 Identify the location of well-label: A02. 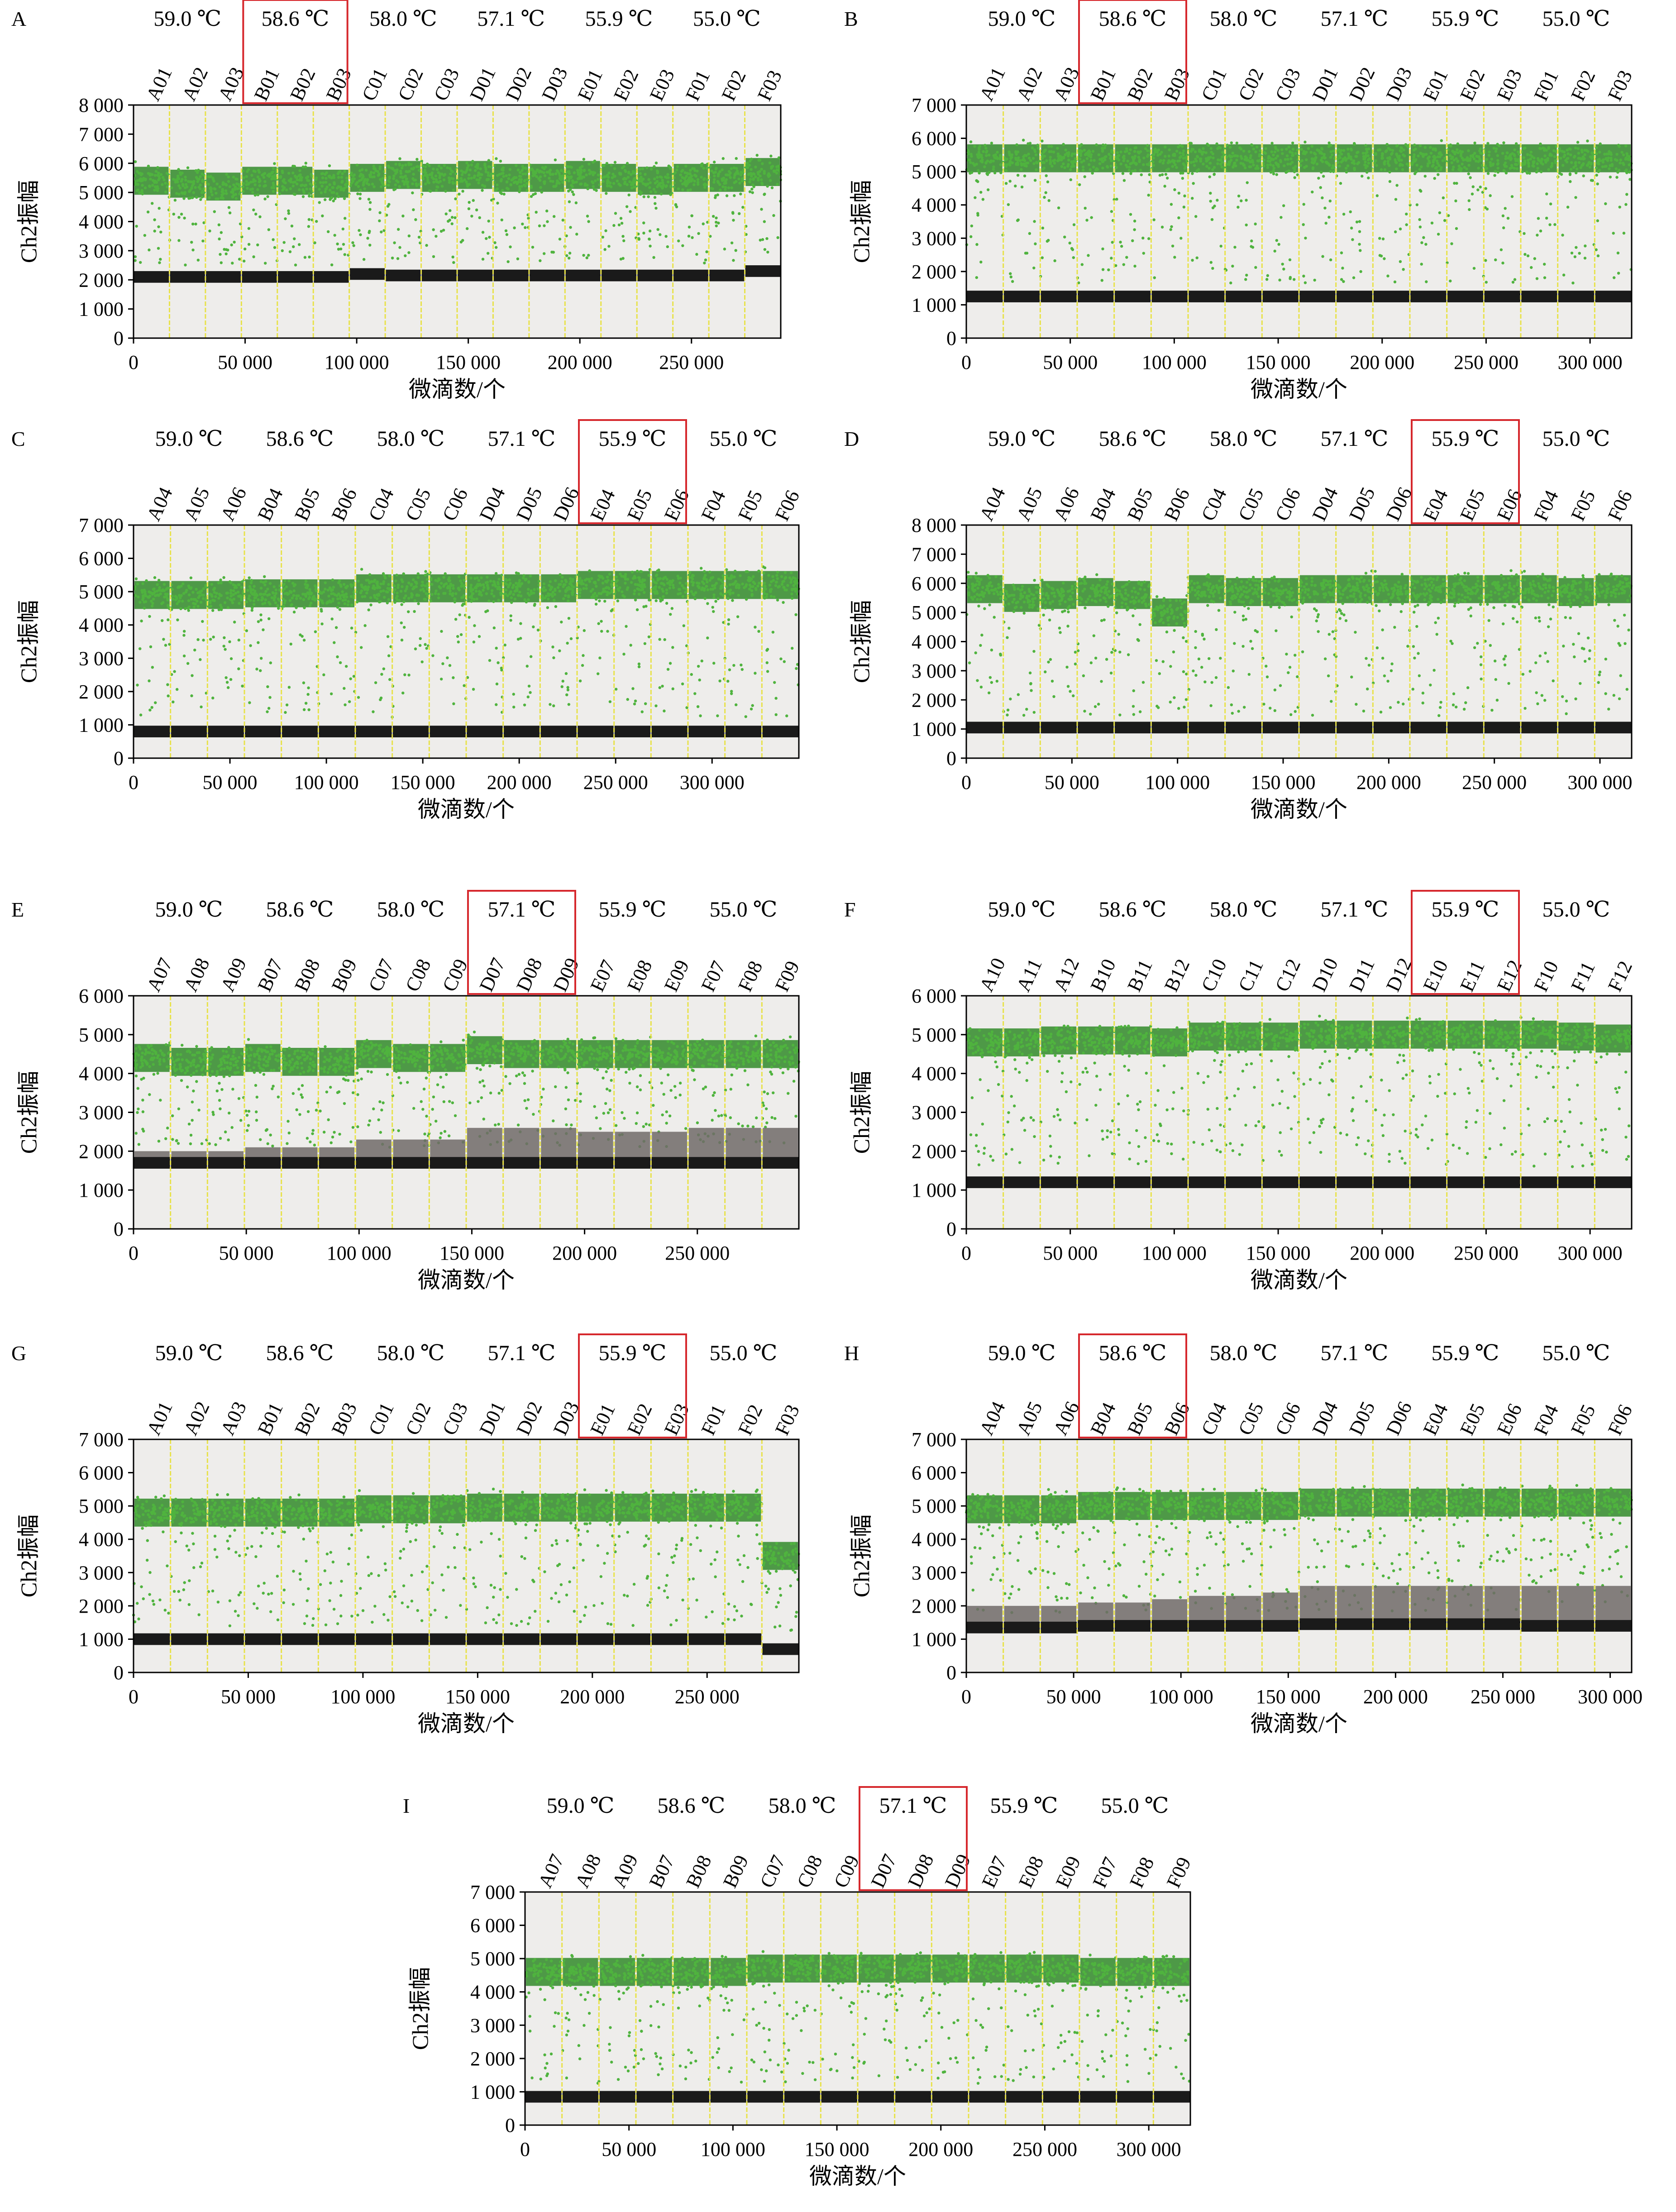
(1029, 84).